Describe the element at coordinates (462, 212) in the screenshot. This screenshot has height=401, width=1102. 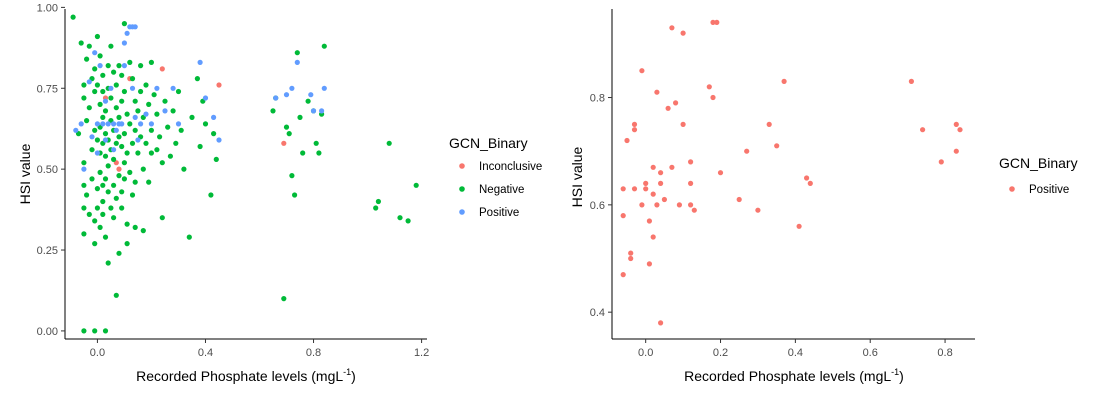
I see `left-legend-key-positive` at that location.